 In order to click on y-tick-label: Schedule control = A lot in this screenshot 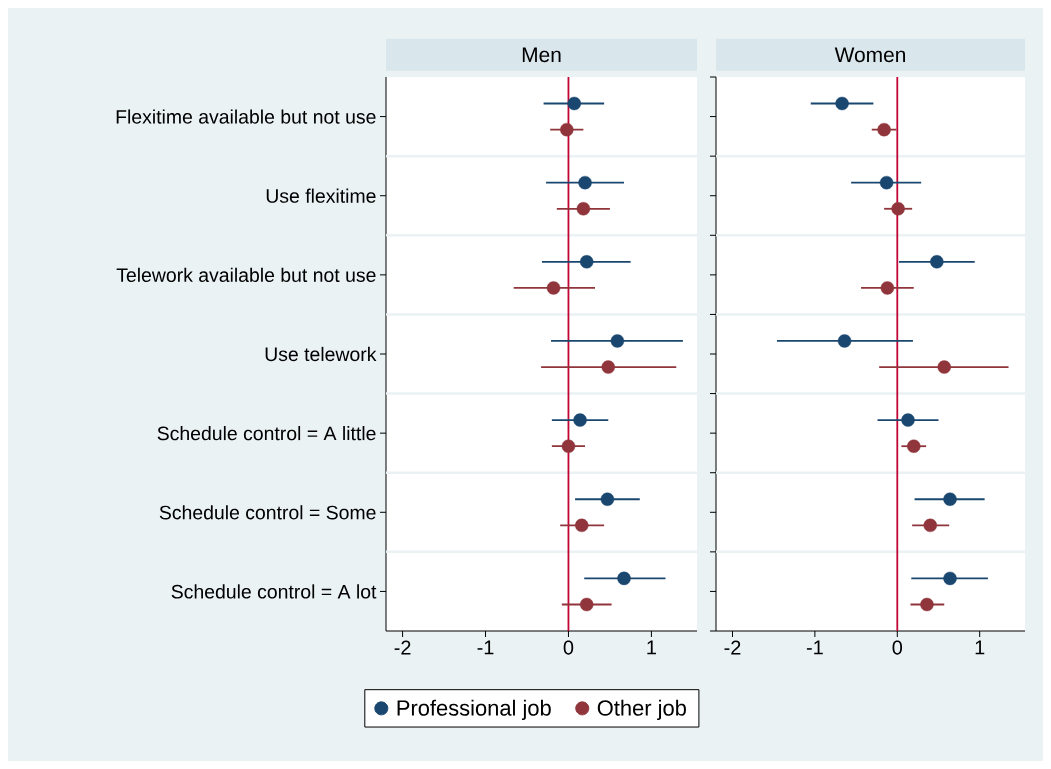, I will do `click(274, 591)`.